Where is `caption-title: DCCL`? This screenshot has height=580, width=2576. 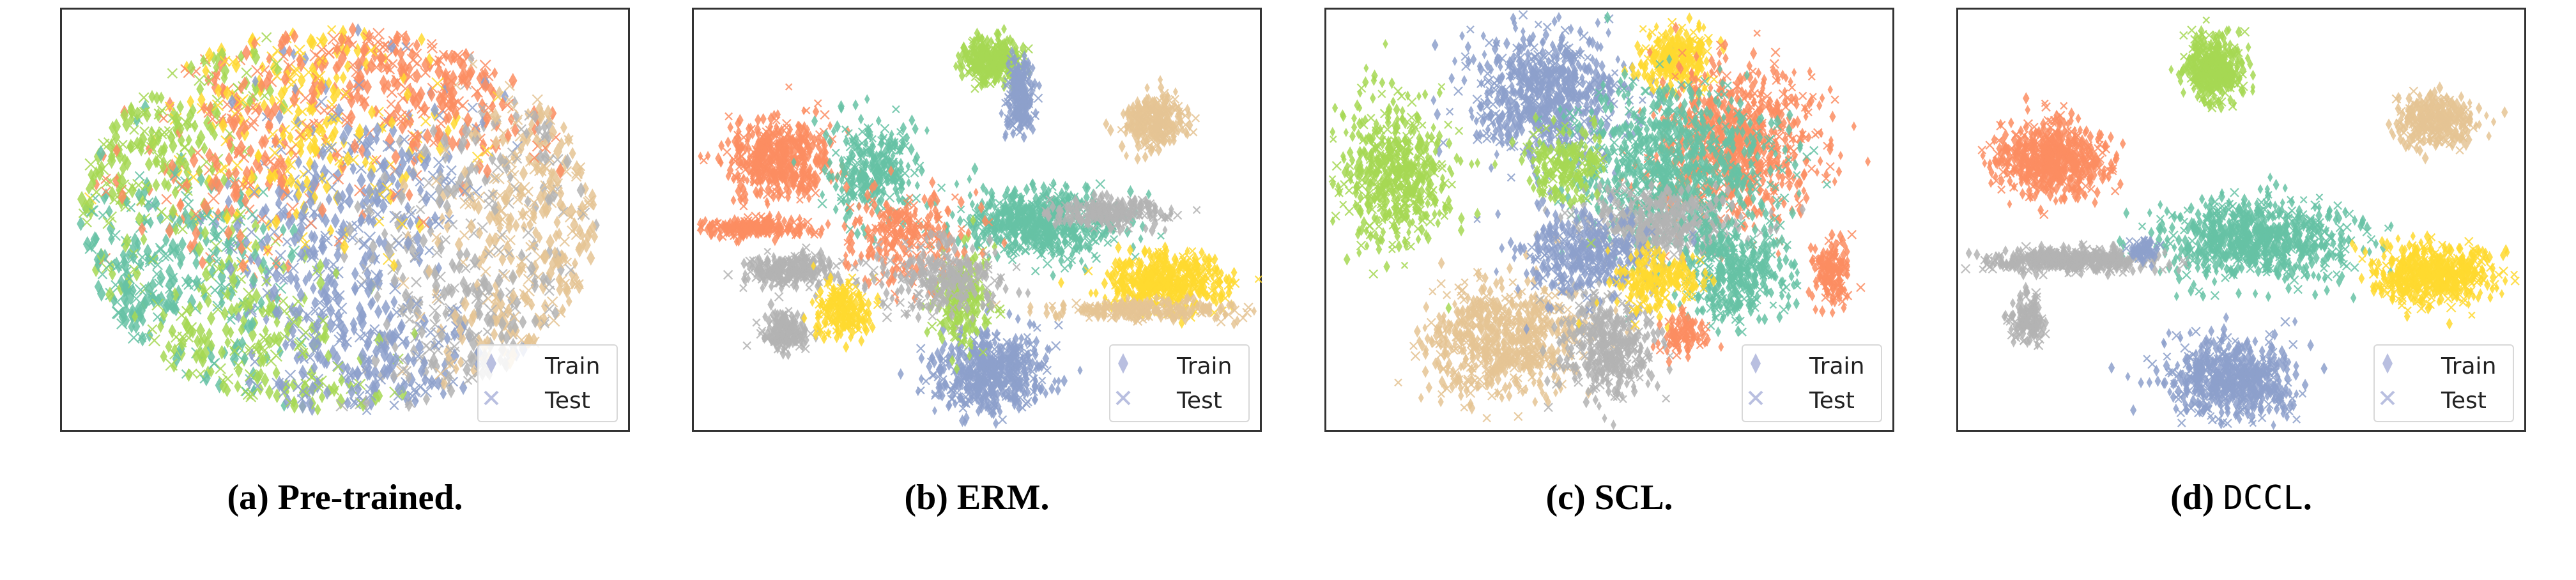
caption-title: DCCL is located at coordinates (2263, 498).